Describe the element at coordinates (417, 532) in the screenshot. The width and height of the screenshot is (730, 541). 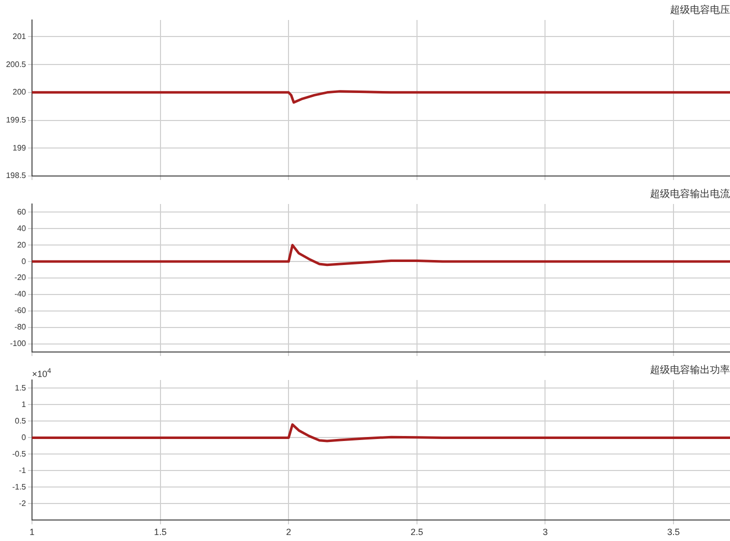
I see `x-tick-label: 2.5` at that location.